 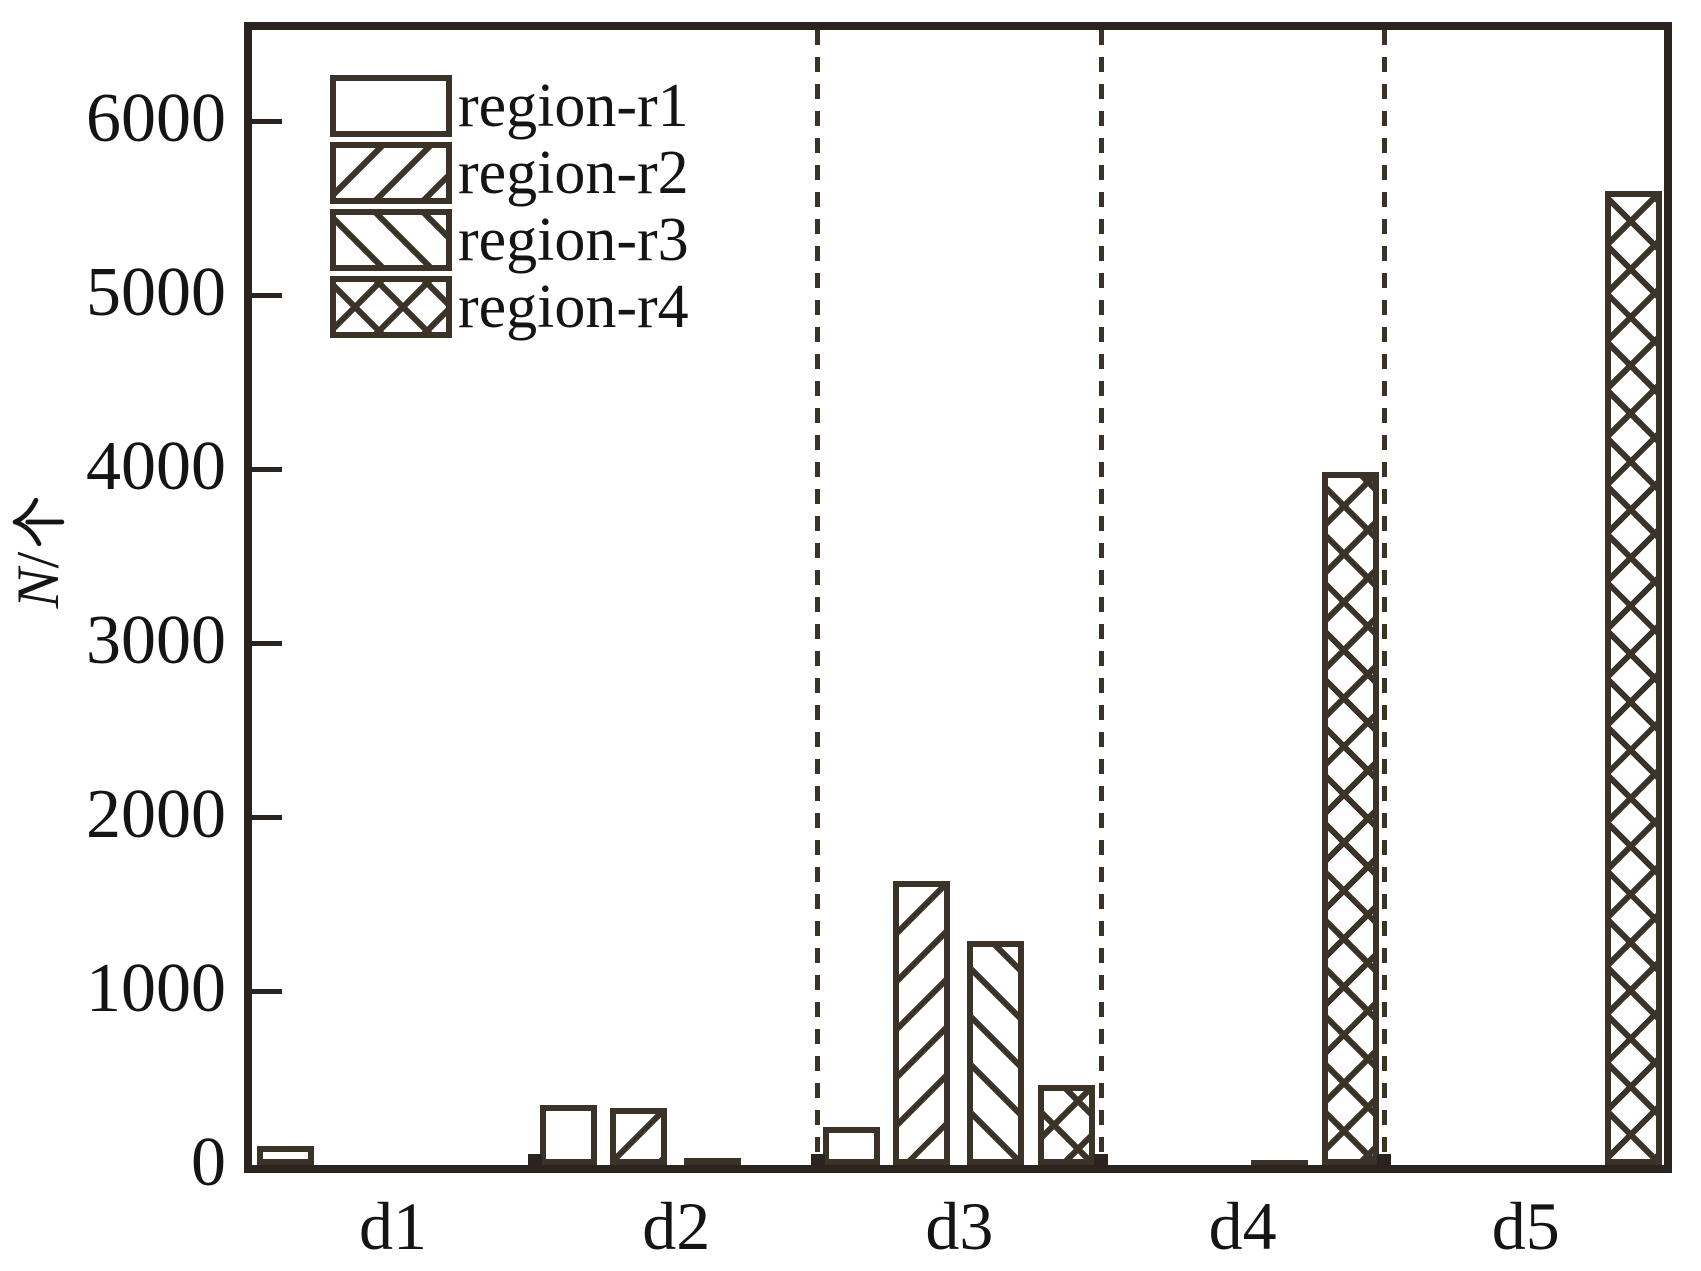 What do you see at coordinates (391, 106) in the screenshot?
I see `legend-swatch-region-r1` at bounding box center [391, 106].